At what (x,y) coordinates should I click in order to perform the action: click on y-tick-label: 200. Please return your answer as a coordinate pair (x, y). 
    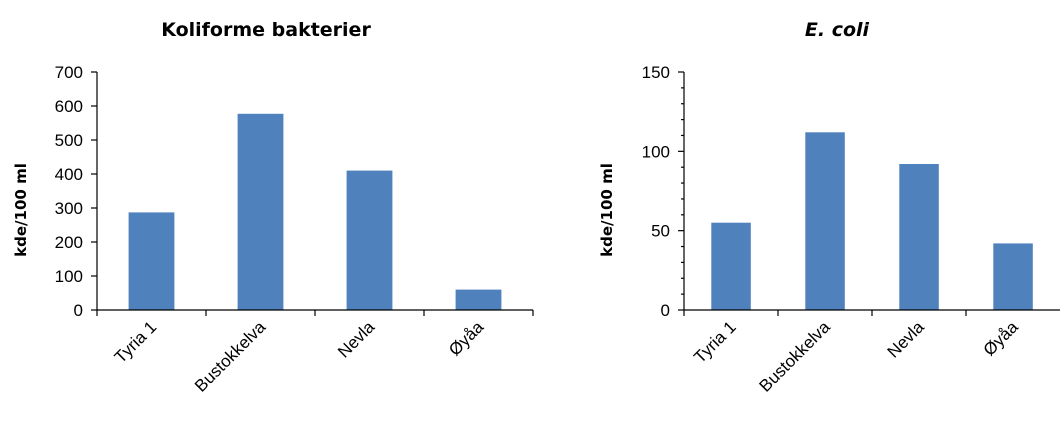
    Looking at the image, I should click on (69, 242).